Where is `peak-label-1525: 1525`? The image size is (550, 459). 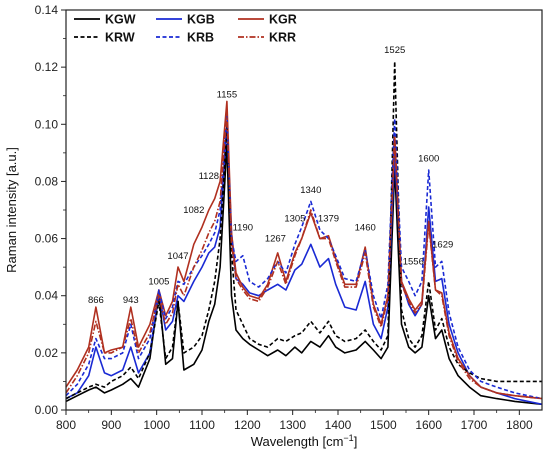
peak-label-1525: 1525 is located at coordinates (394, 50).